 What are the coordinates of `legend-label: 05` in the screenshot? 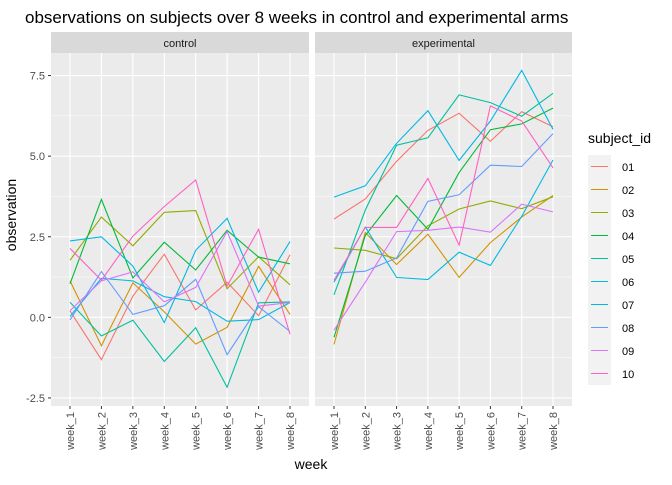 It's located at (628, 260).